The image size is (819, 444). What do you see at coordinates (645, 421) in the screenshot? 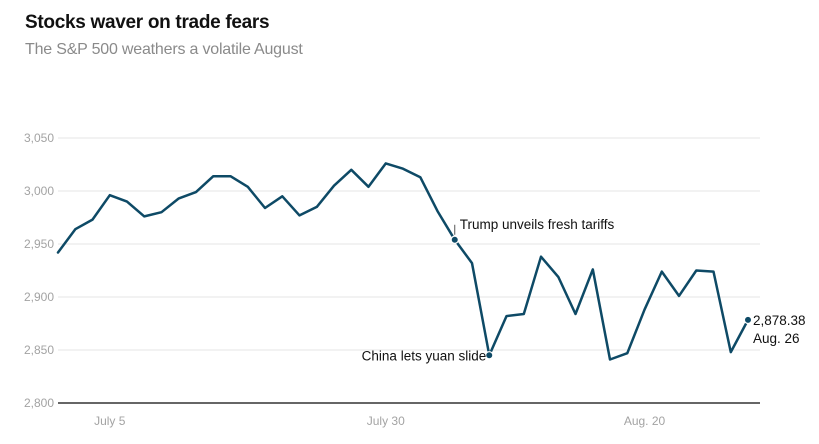
I see `x-tick-label: Aug. 20` at bounding box center [645, 421].